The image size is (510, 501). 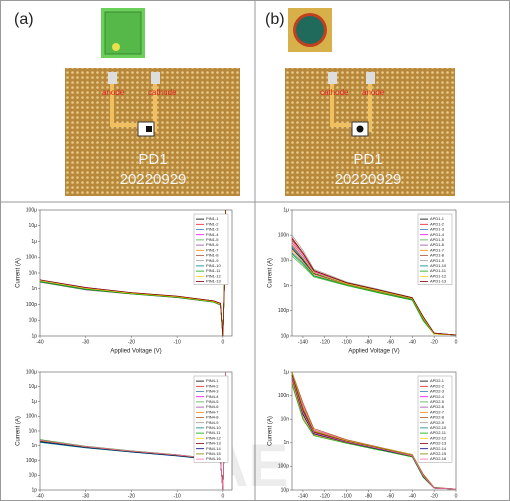 What do you see at coordinates (438, 443) in the screenshot?
I see `legend-label: APD2-13` at bounding box center [438, 443].